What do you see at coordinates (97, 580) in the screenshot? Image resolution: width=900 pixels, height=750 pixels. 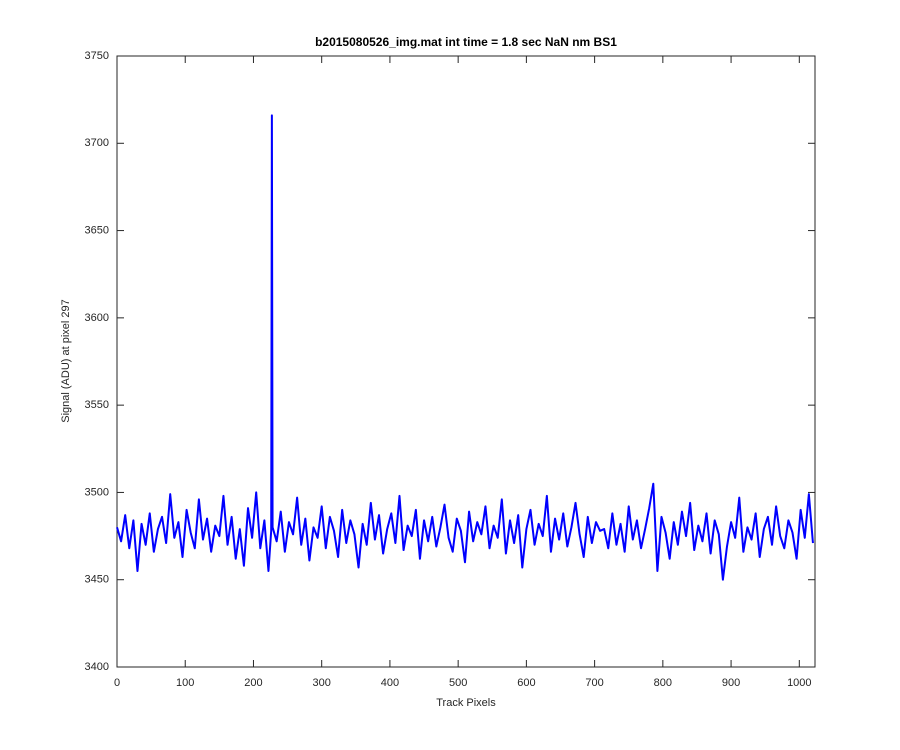 I see `y-tick-label: 3450` at bounding box center [97, 580].